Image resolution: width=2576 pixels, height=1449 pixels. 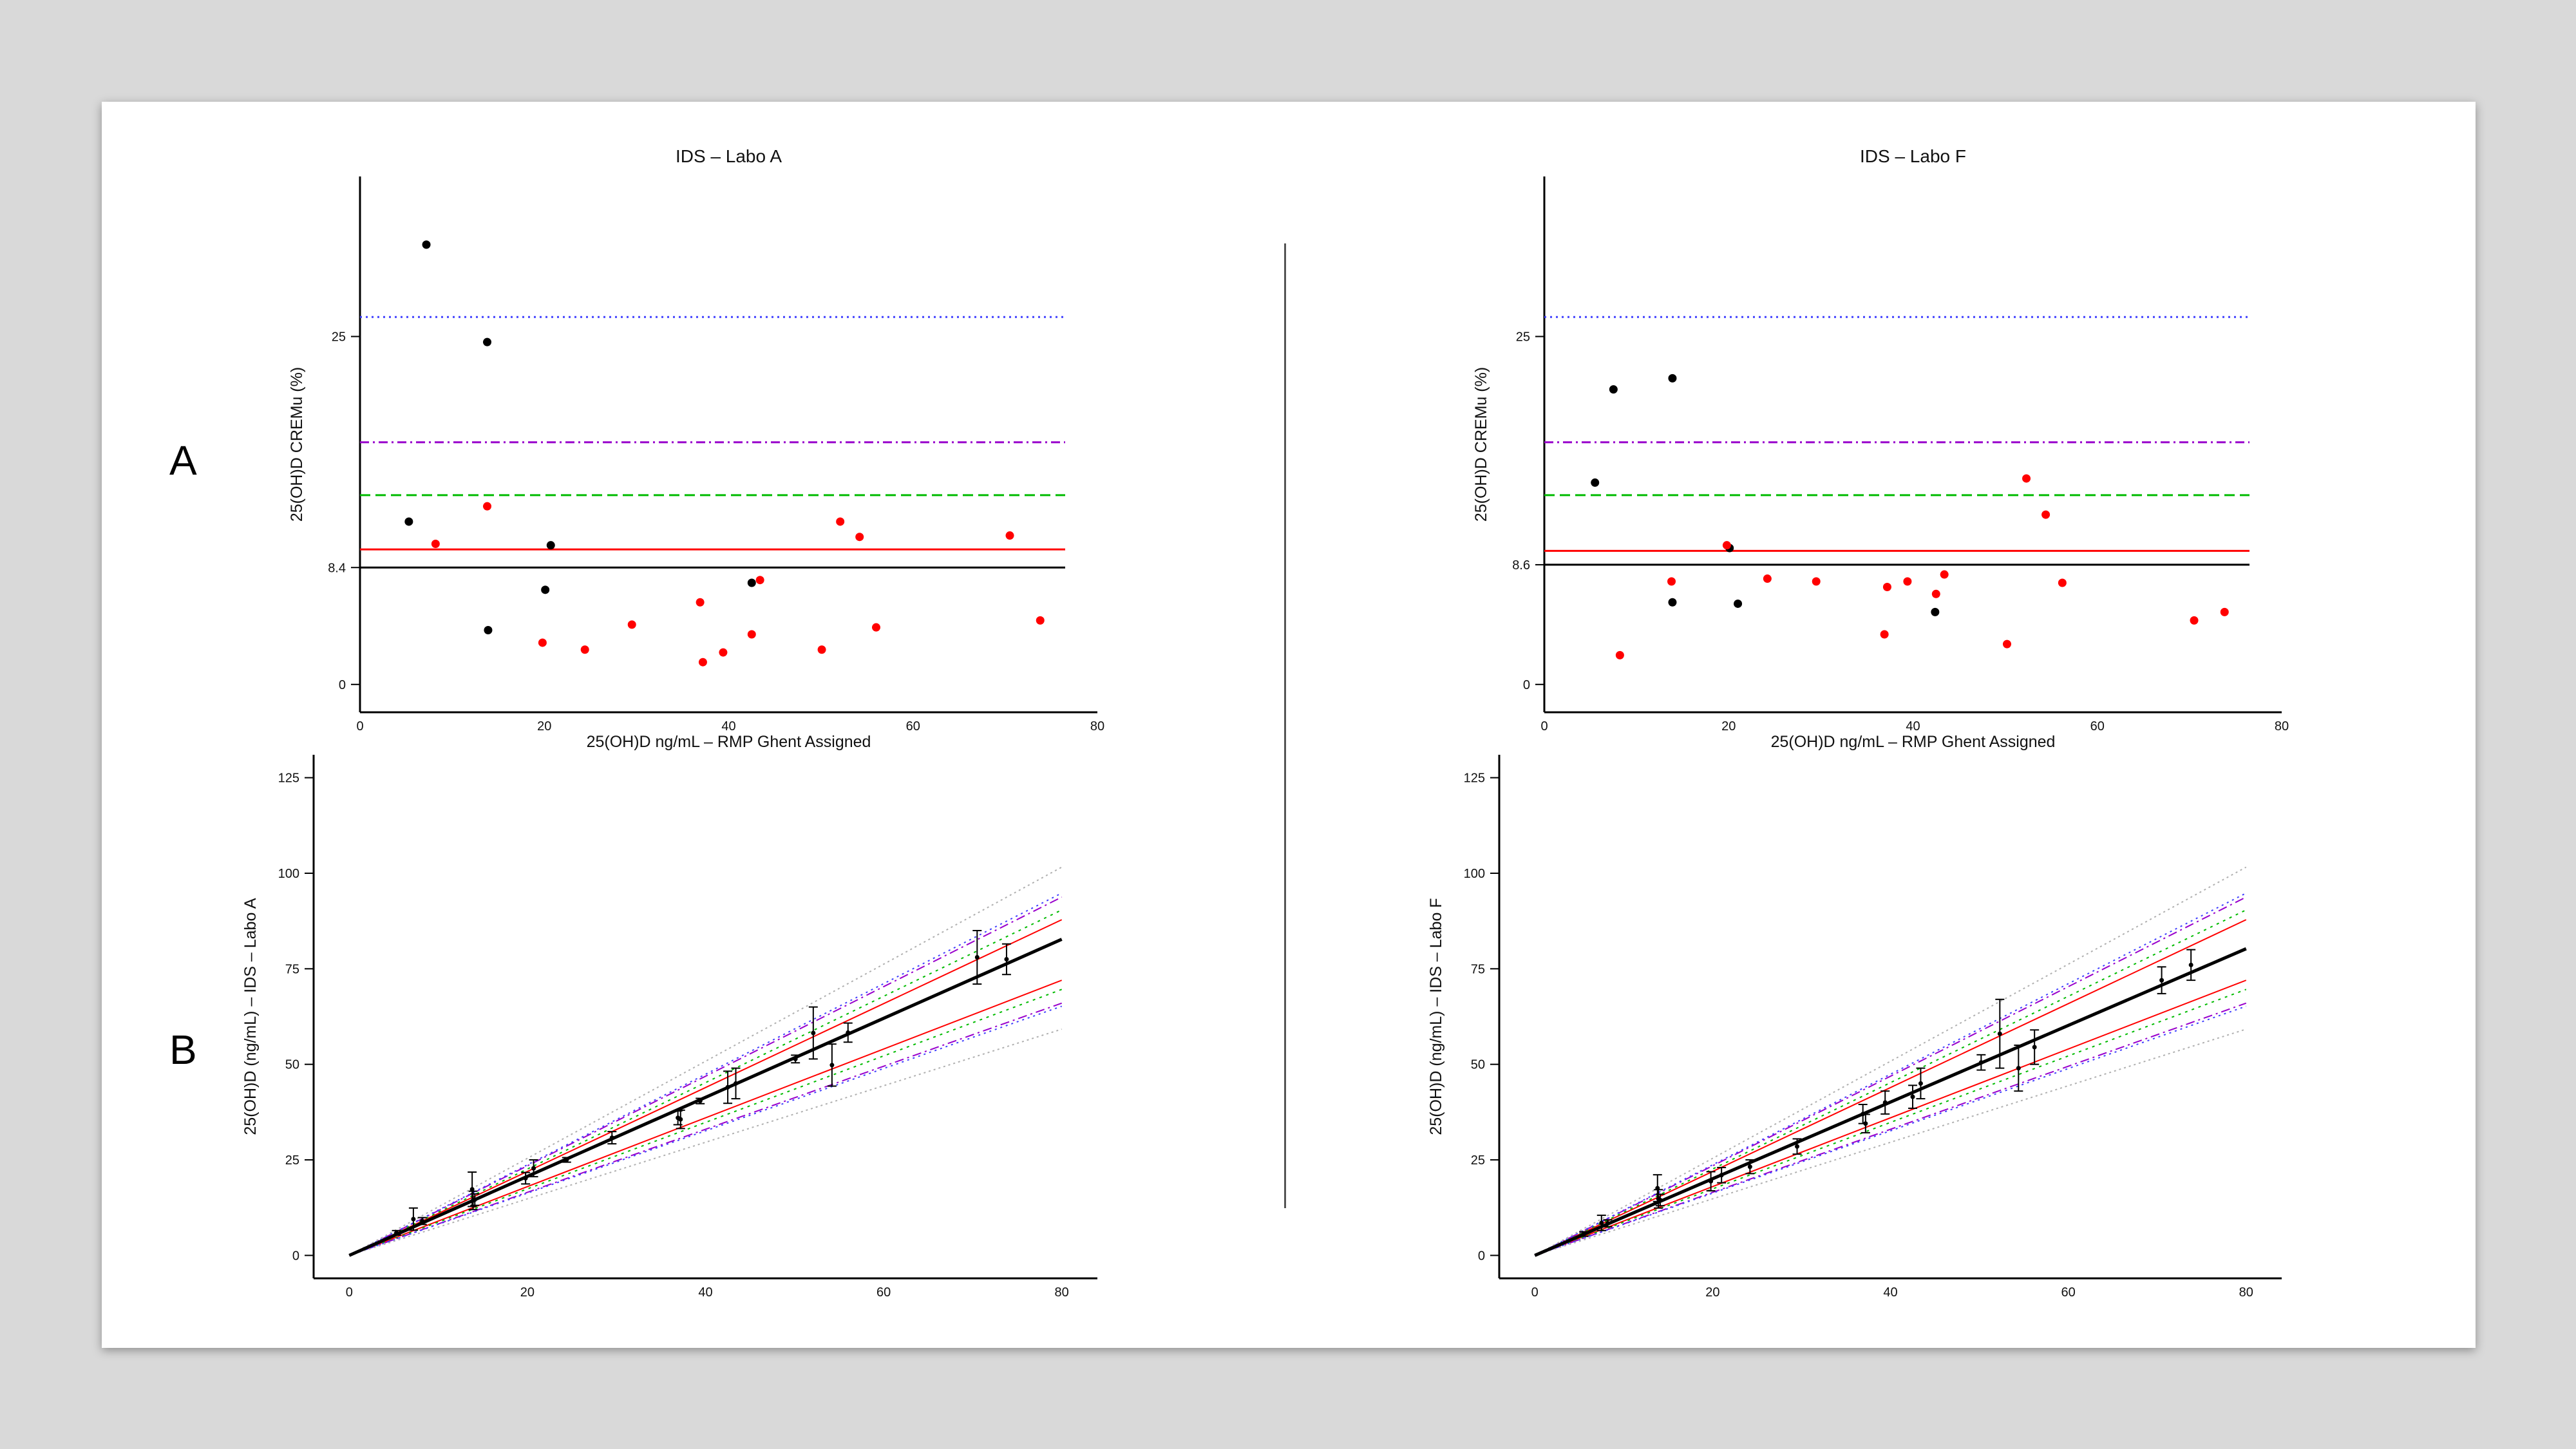 I want to click on y-tick-label: 25, so click(x=1523, y=337).